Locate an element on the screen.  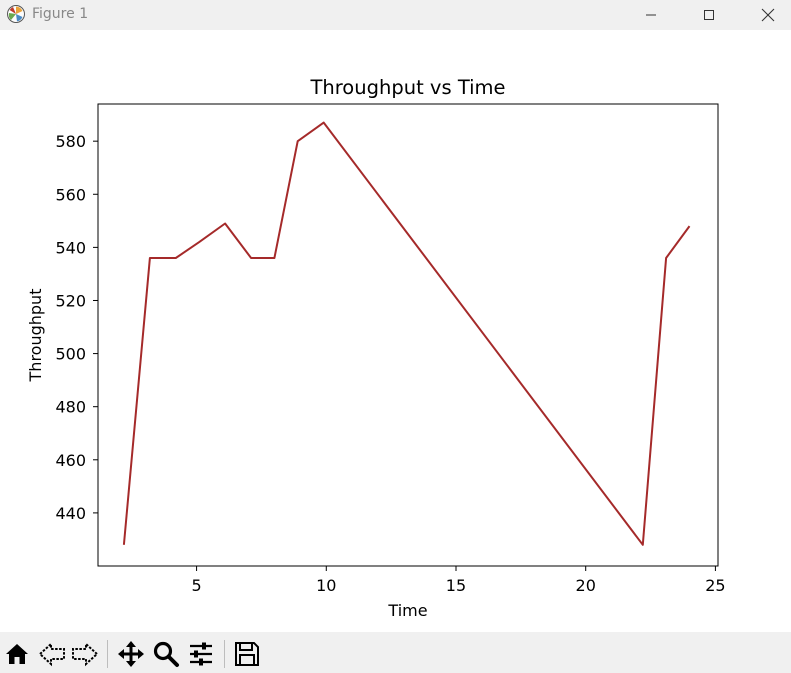
zoom-icon is located at coordinates (166, 654).